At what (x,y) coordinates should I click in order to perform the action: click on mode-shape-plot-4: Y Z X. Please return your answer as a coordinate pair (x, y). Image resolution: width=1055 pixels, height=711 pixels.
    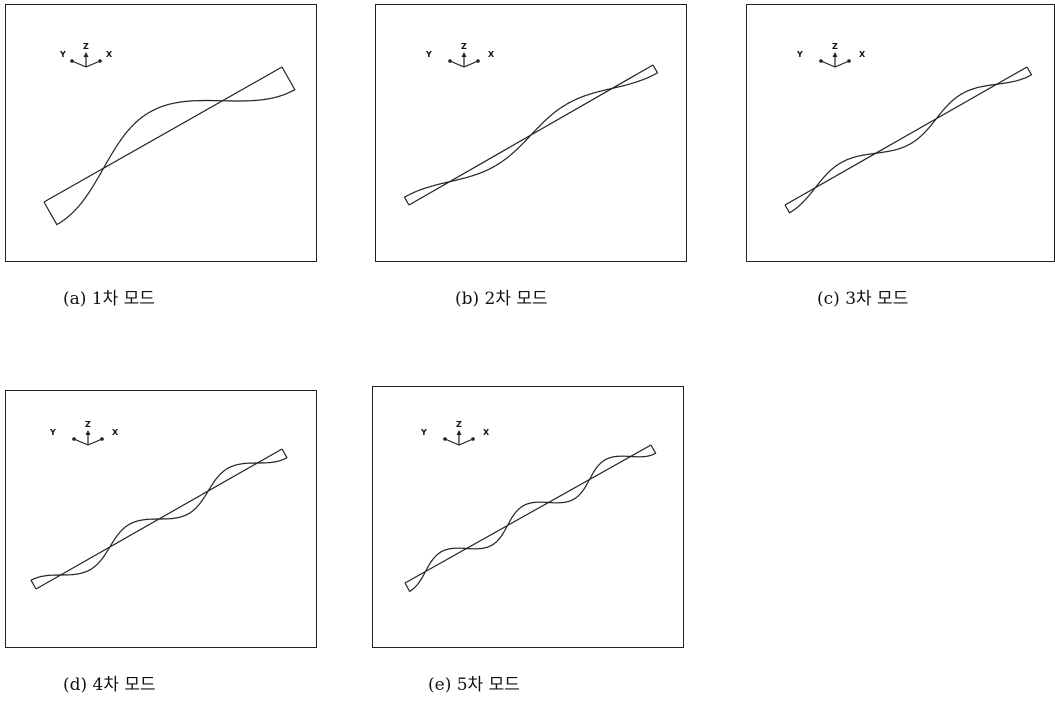
    Looking at the image, I should click on (159, 505).